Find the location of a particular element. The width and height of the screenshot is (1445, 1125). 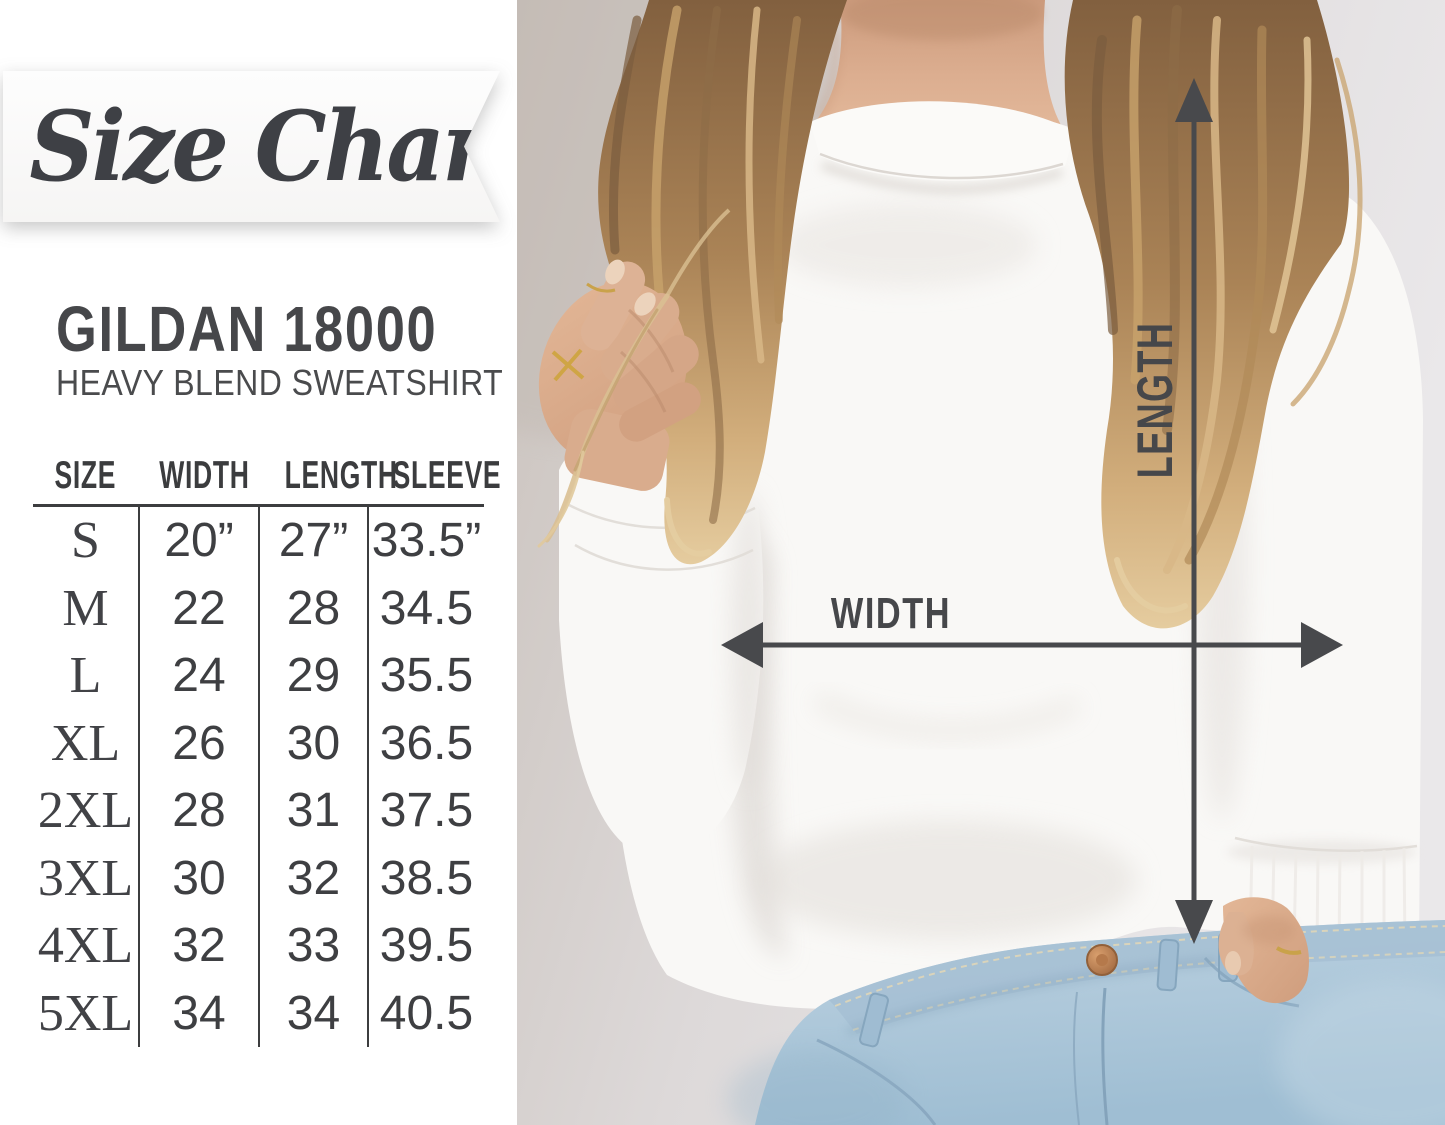

table-row-size: 2XL is located at coordinates (85, 811).